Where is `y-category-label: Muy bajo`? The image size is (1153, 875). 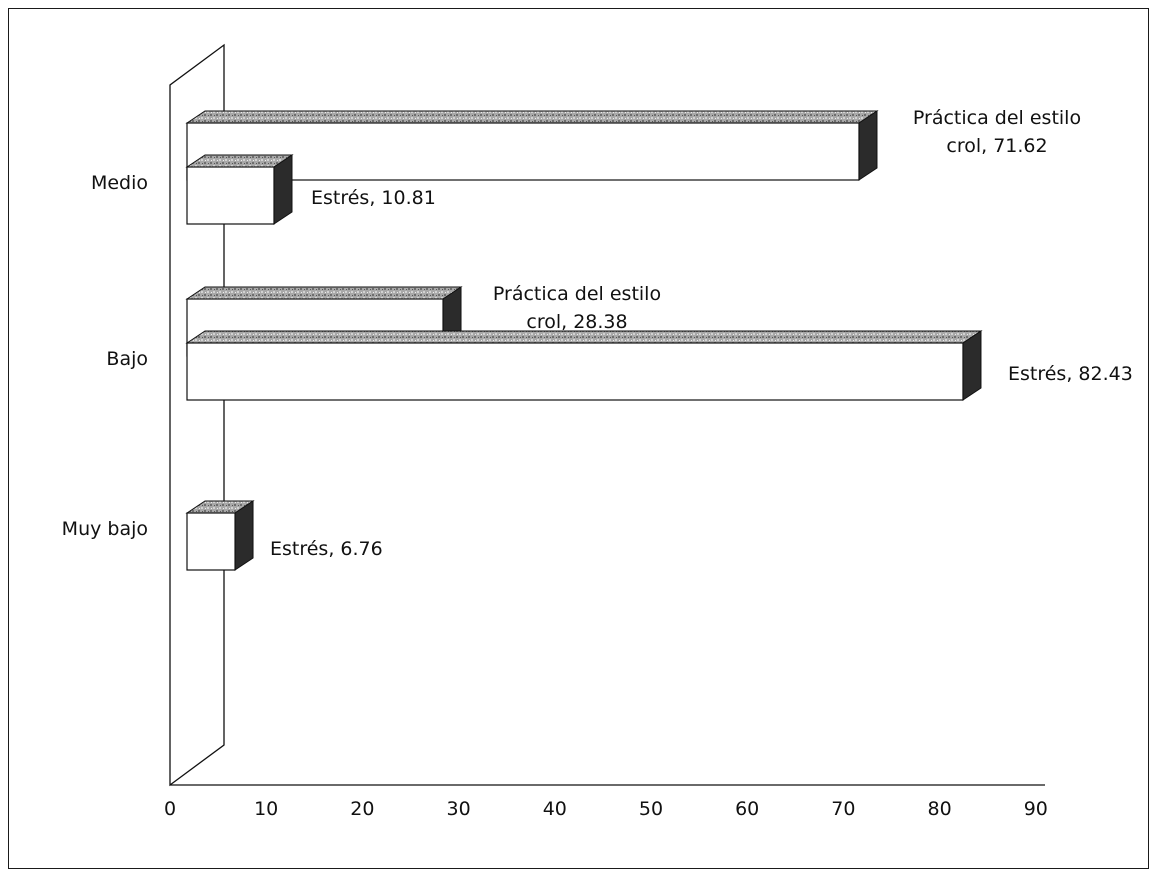 y-category-label: Muy bajo is located at coordinates (105, 529).